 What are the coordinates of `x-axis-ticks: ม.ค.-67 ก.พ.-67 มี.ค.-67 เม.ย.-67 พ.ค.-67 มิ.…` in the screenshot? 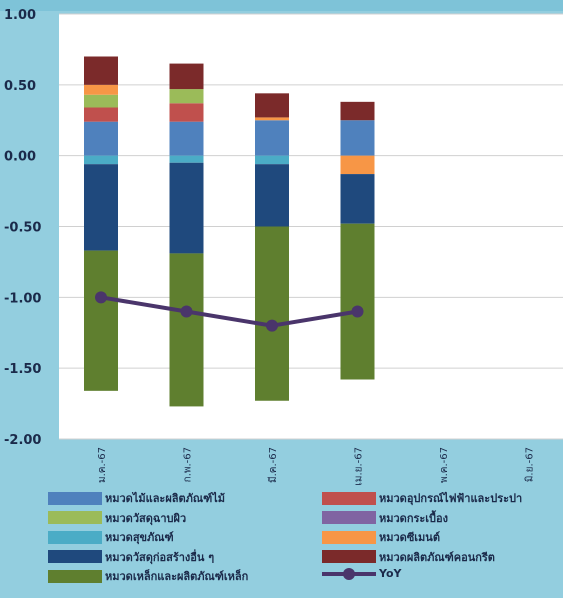 It's located at (316, 466).